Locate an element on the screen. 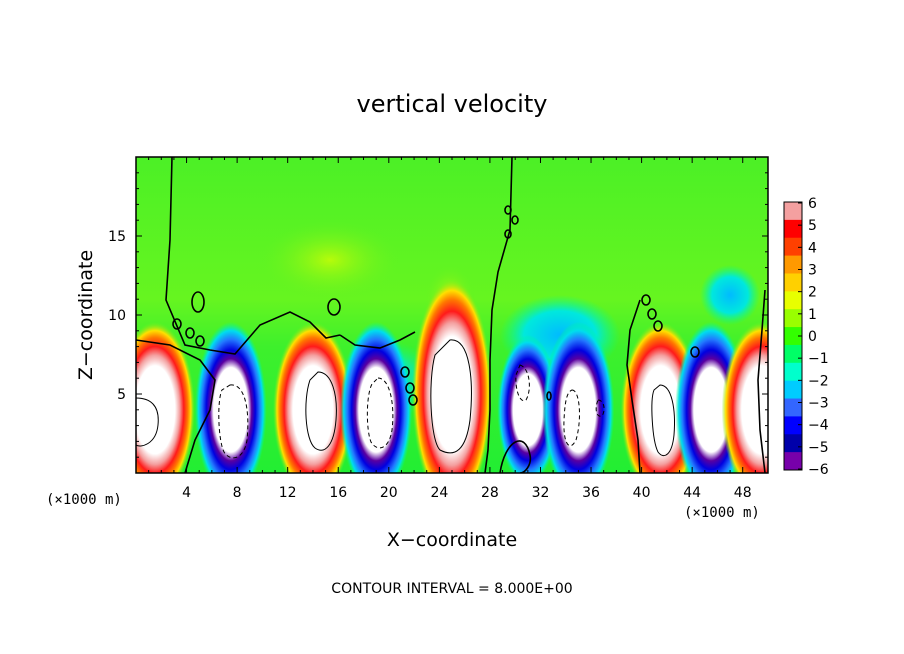  chart-title: vertical velocity is located at coordinates (452, 104).